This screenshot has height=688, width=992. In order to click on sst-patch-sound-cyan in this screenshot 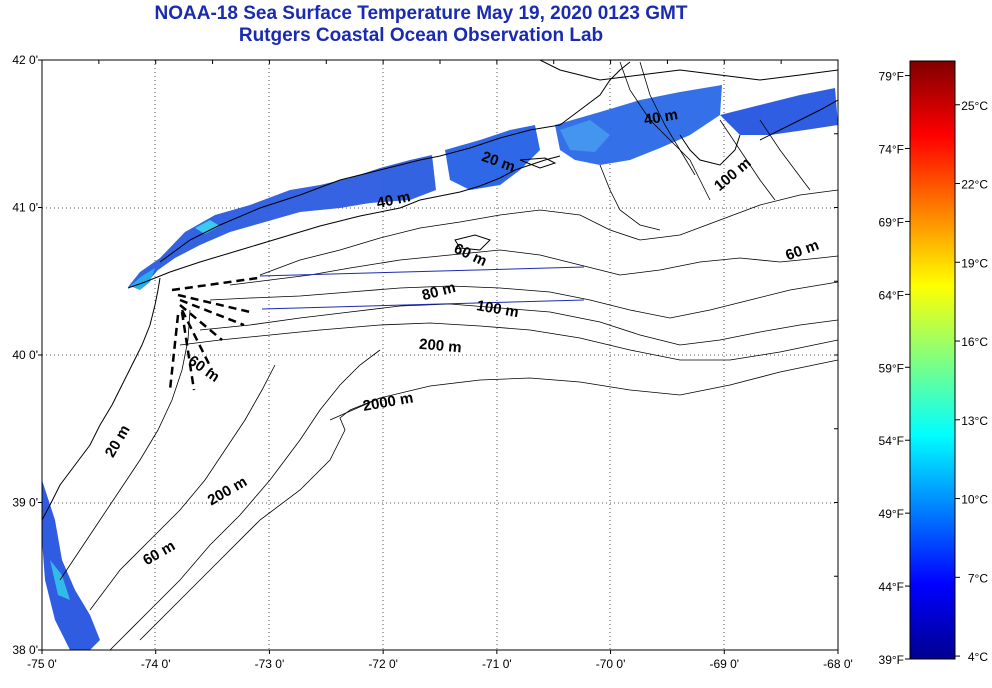, I will do `click(142, 279)`.